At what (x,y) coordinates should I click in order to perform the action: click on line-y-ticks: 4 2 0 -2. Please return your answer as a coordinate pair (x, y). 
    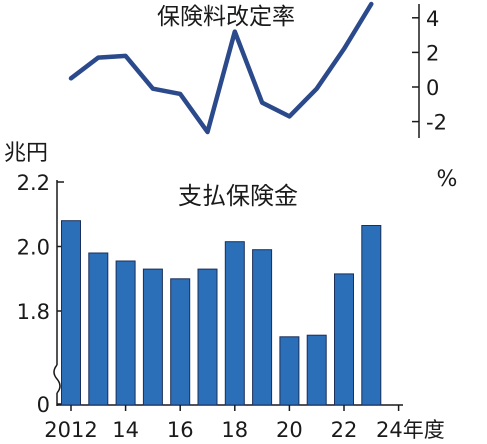
    Looking at the image, I should click on (429, 71).